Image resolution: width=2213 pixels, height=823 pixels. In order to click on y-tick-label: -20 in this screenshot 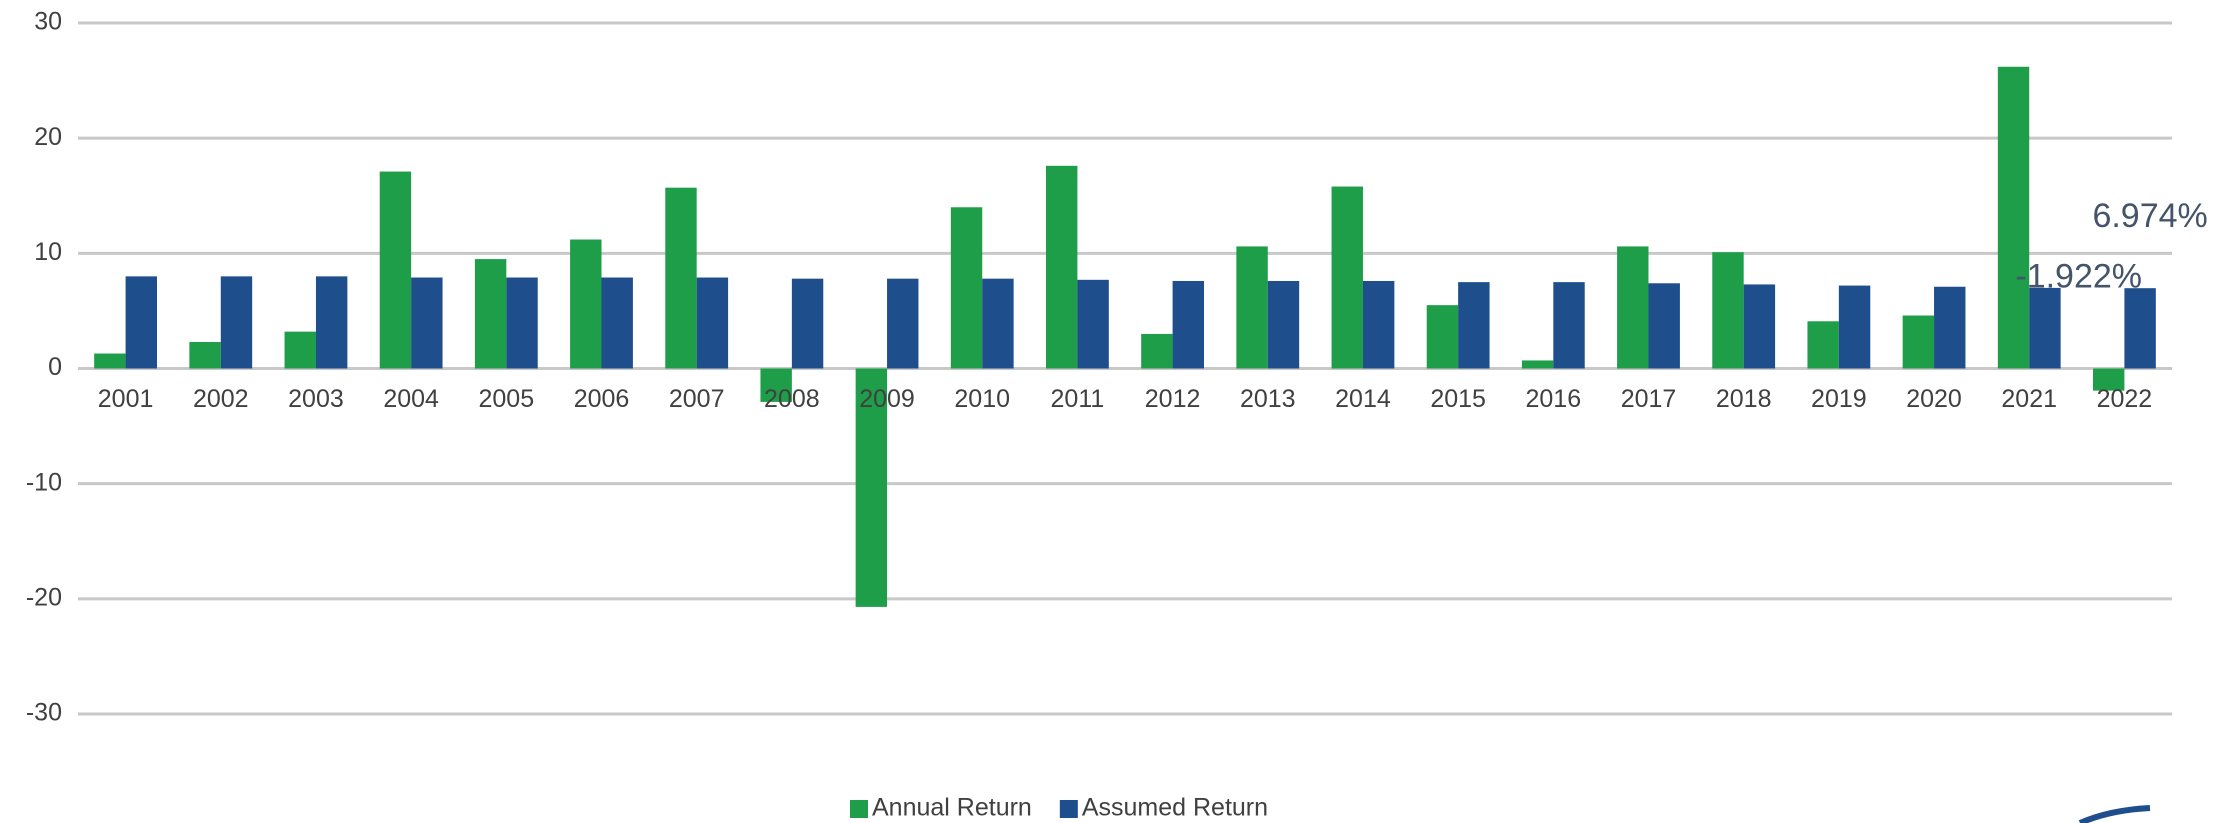, I will do `click(44, 597)`.